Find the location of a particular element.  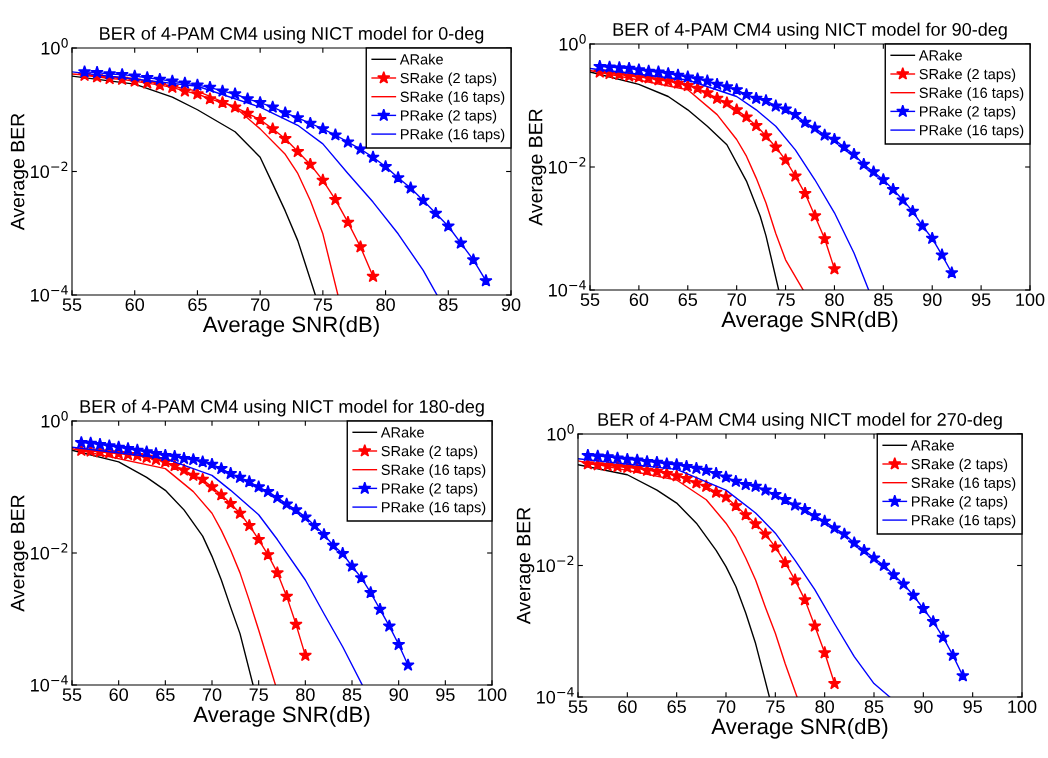

chart-title: BER of 4-PAM CM4 using NICT model for 180-deg is located at coordinates (282, 408).